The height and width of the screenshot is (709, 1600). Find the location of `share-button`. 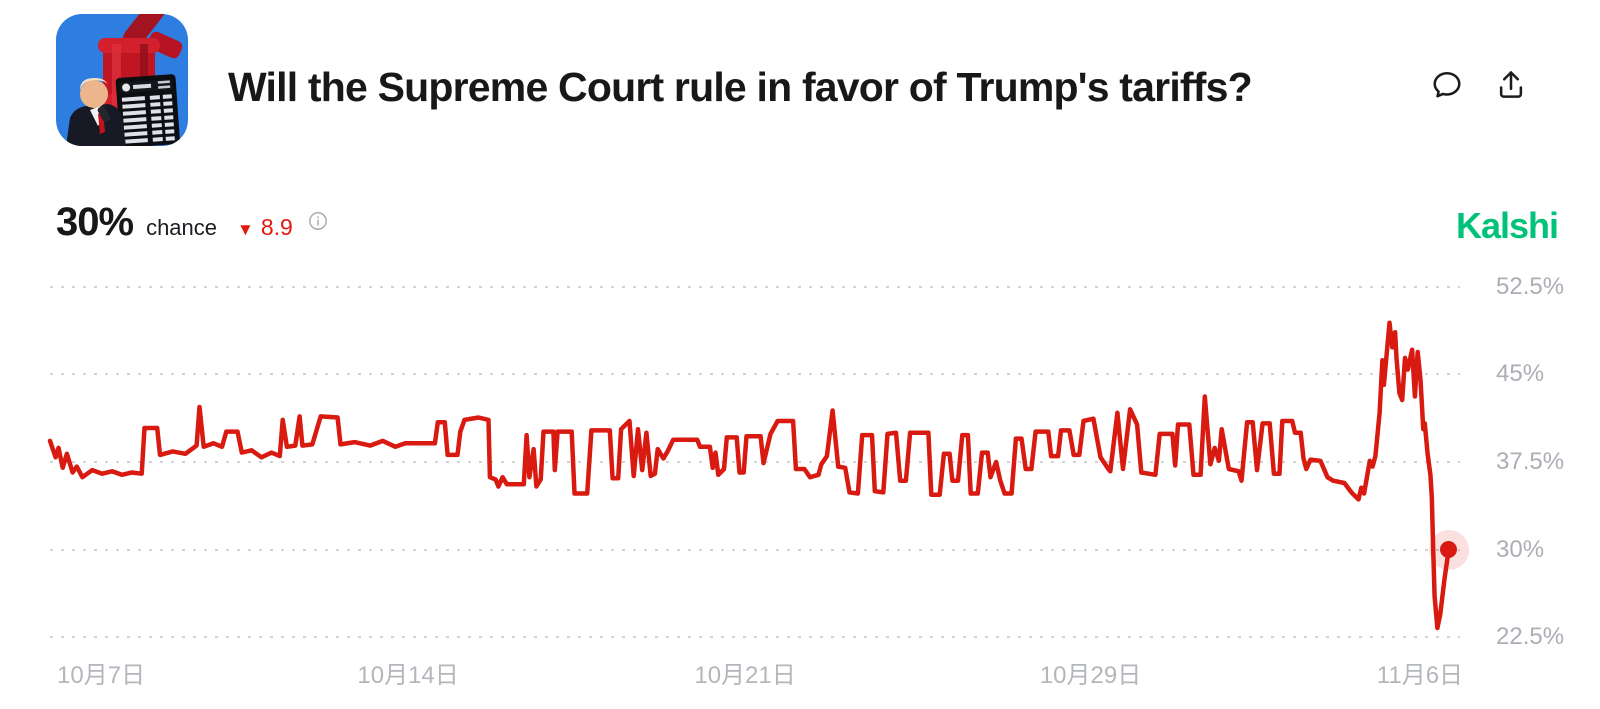

share-button is located at coordinates (1511, 85).